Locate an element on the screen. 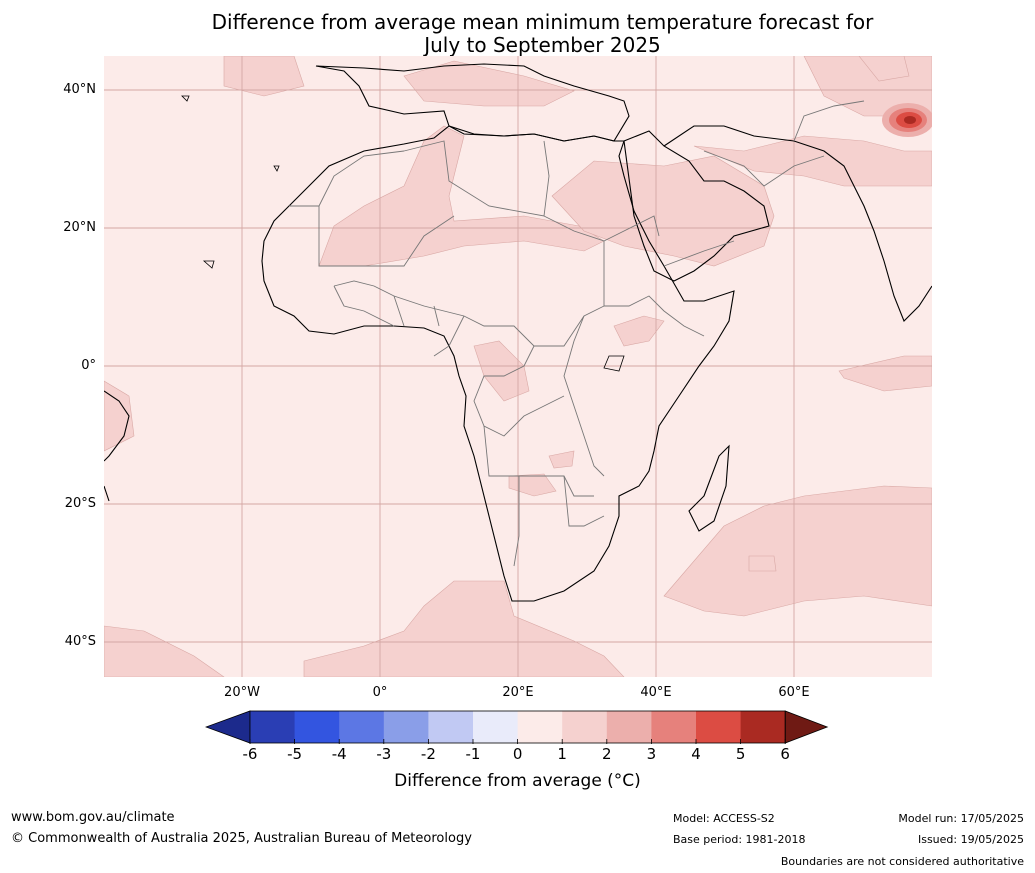 This screenshot has height=873, width=1035. map-title-line2: July to September 2025 is located at coordinates (542, 45).